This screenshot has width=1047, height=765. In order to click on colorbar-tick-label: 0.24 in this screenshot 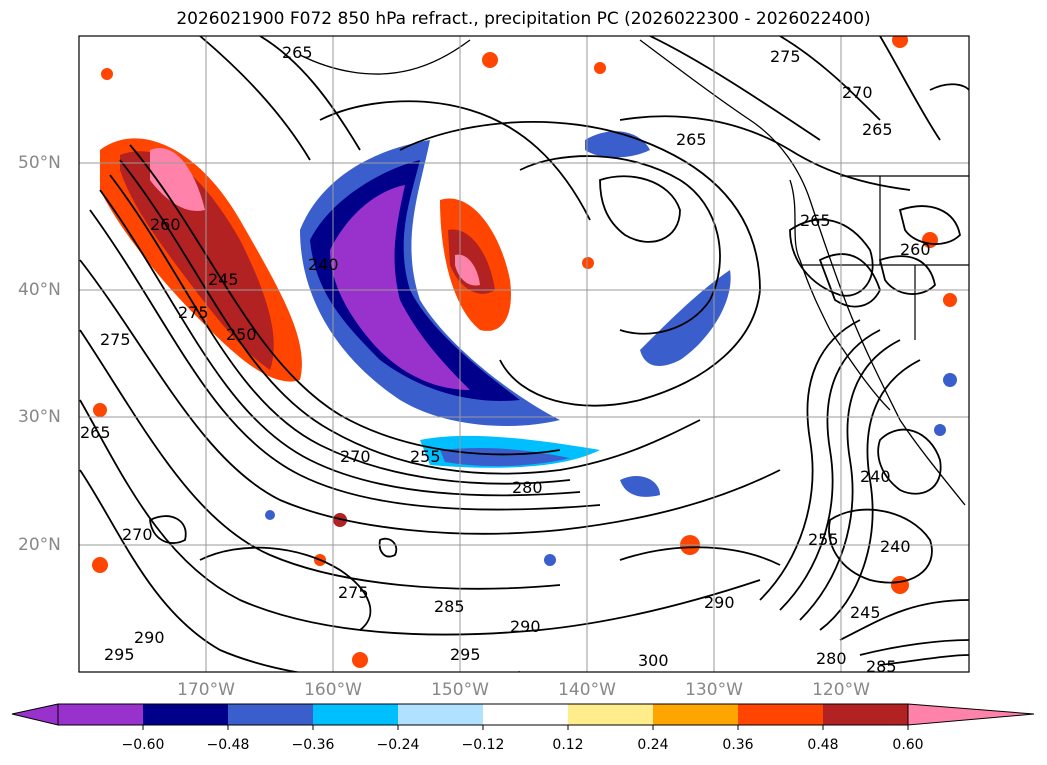, I will do `click(653, 745)`.